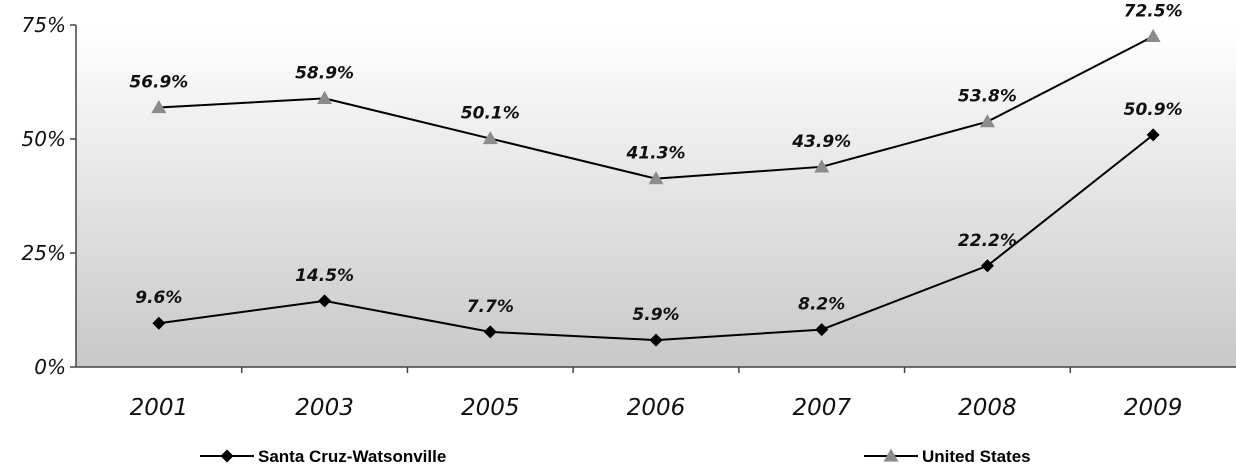 The height and width of the screenshot is (469, 1236). I want to click on legend: Santa Cruz-Watsonville United States, so click(615, 456).